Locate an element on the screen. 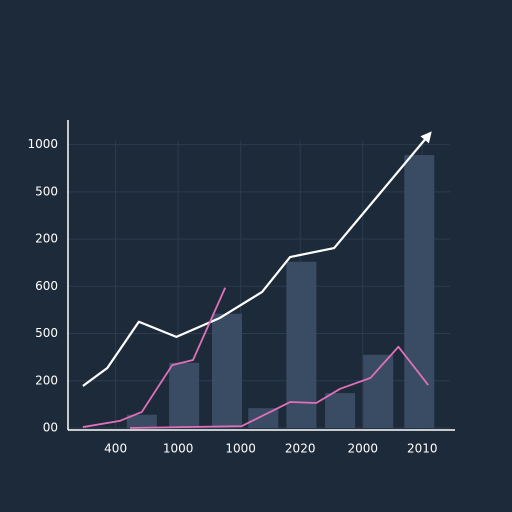 The width and height of the screenshot is (512, 512). y-tick-label: 00 is located at coordinates (50, 428).